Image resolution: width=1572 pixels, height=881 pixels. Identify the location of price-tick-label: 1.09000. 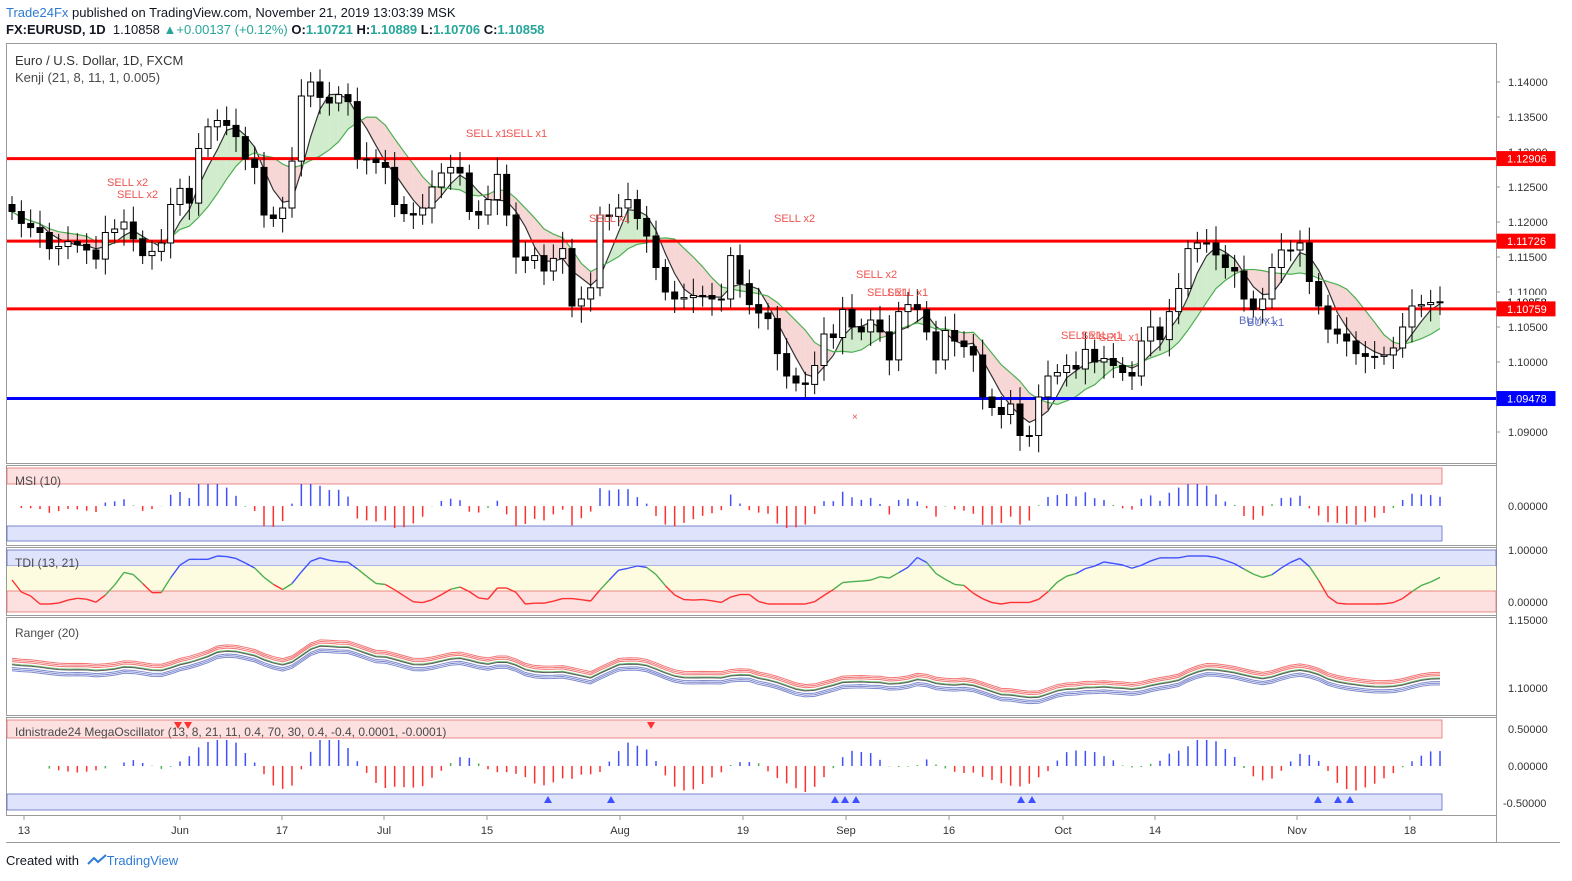
(1528, 433).